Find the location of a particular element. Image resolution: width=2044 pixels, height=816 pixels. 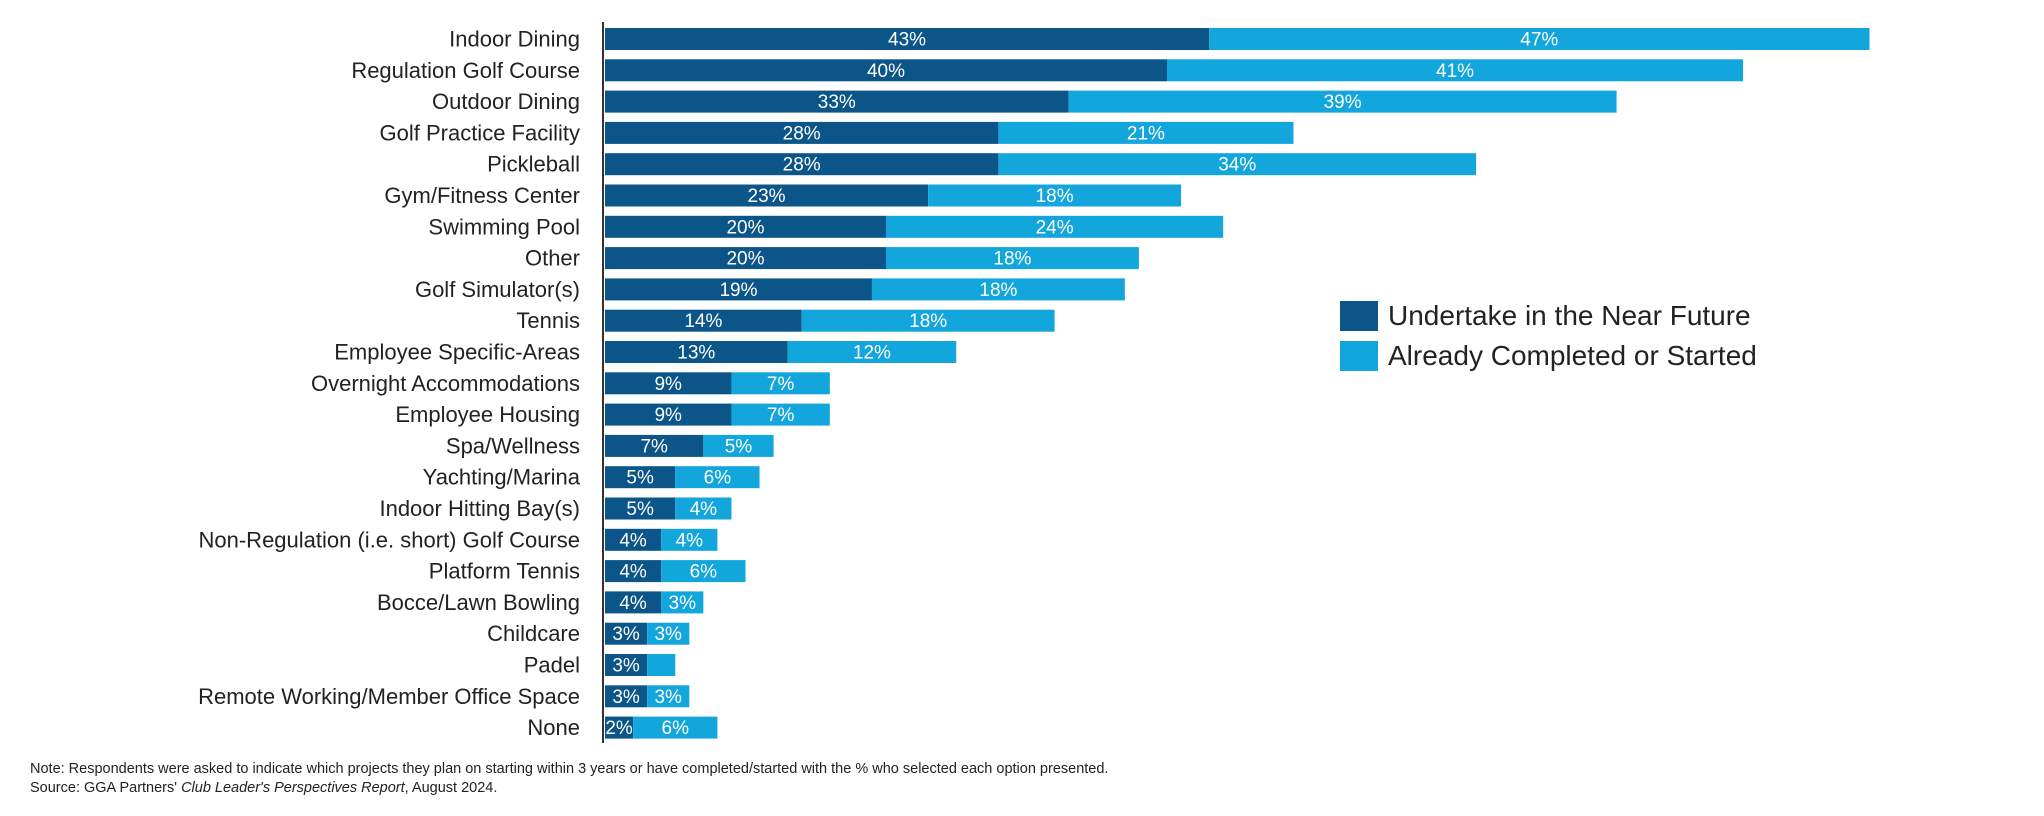

category-label: Padel is located at coordinates (552, 665).